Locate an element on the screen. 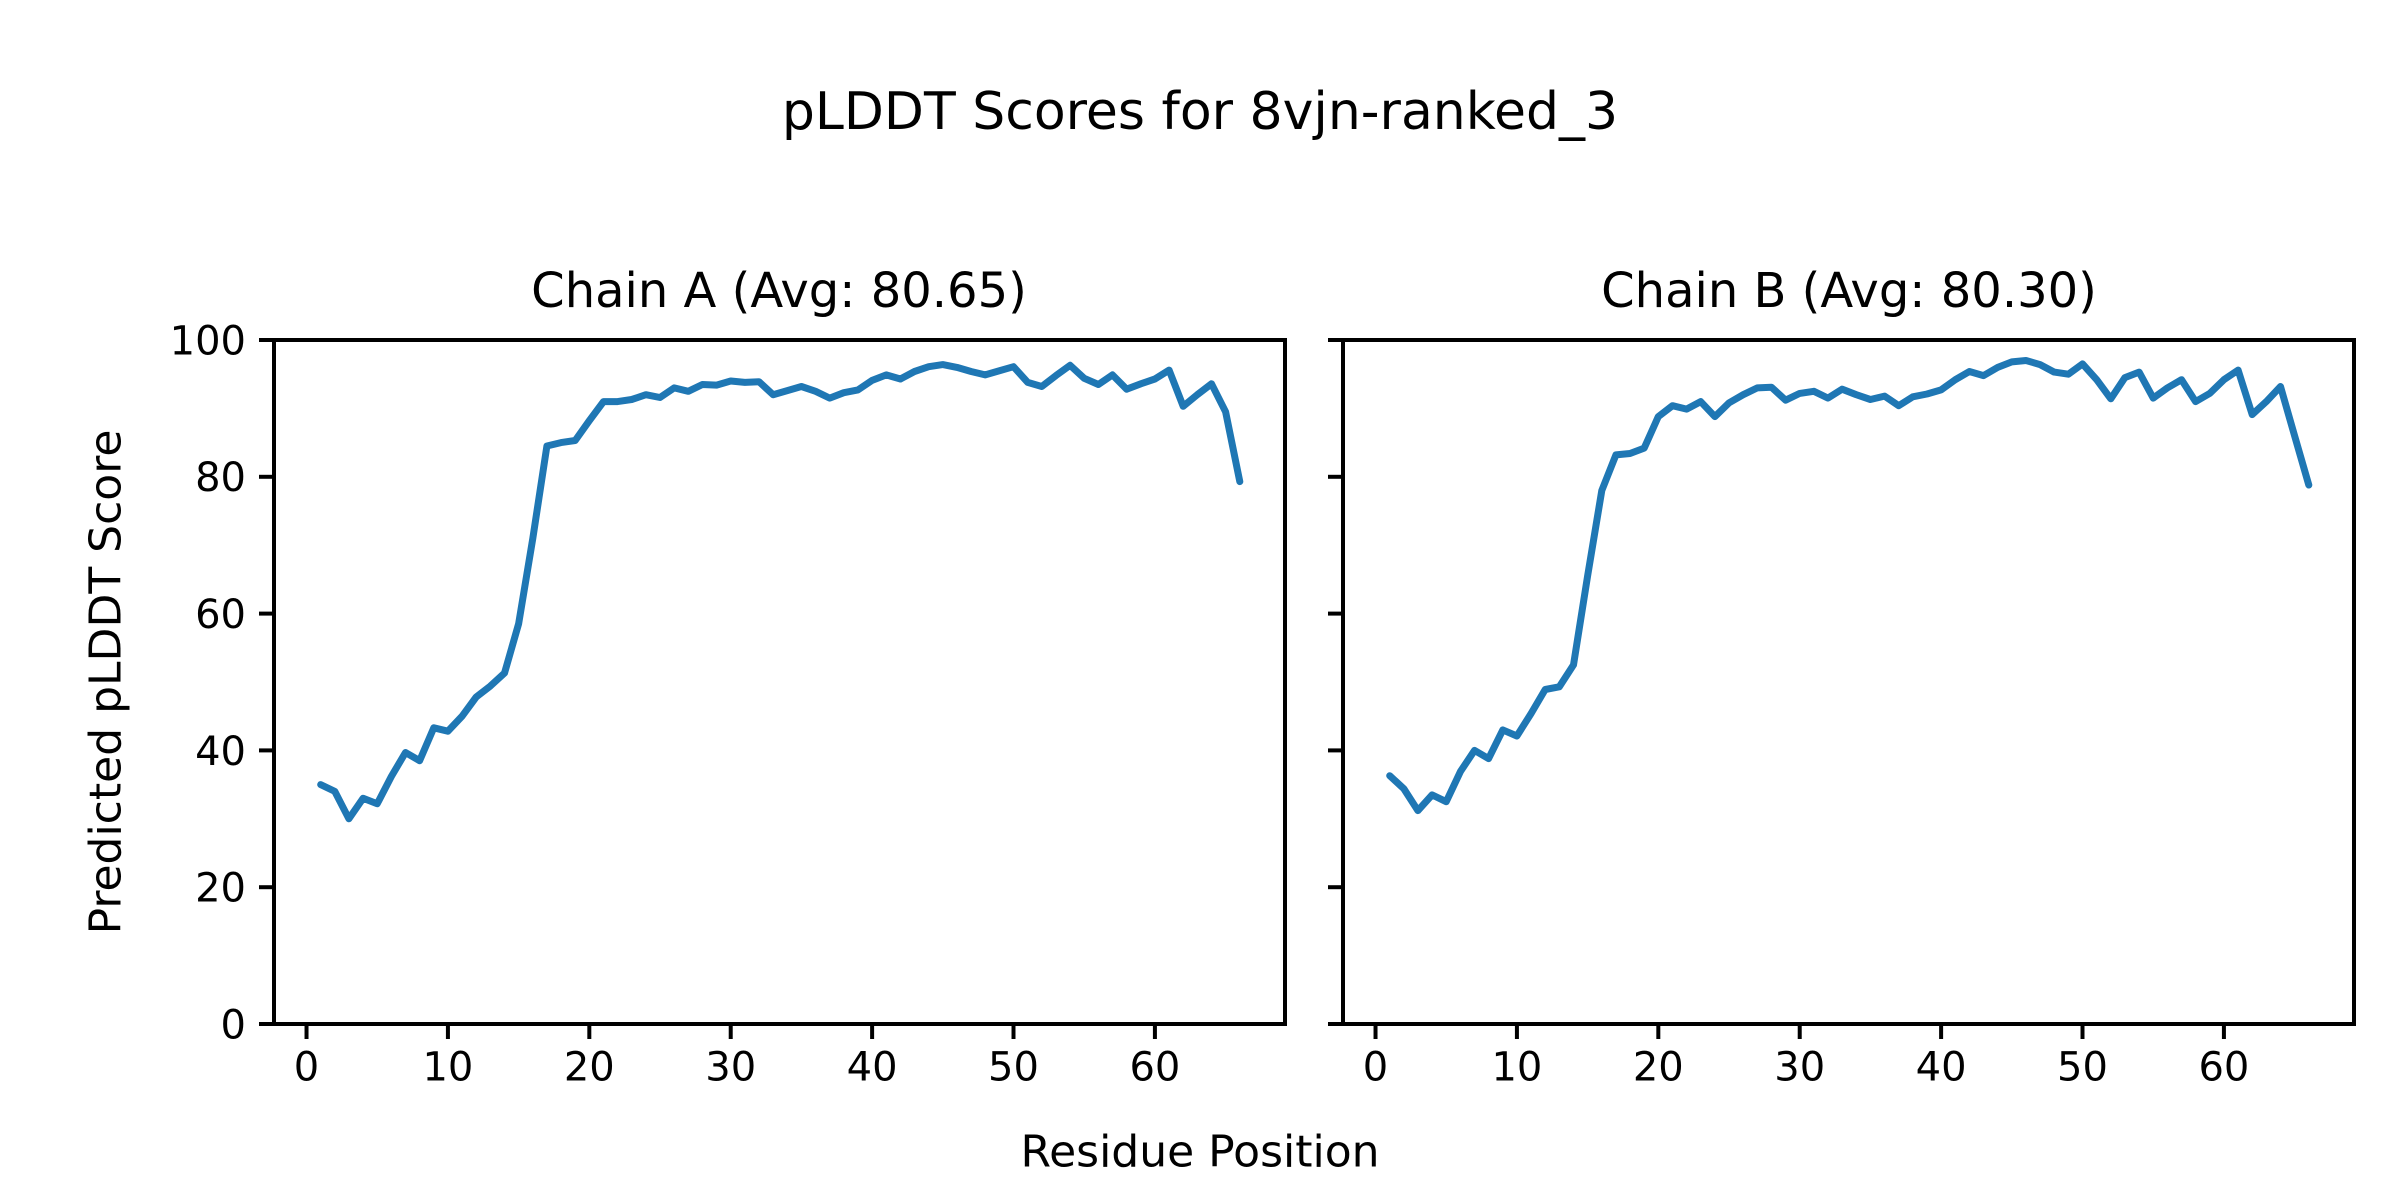  x-tick-label-chain-a: 10 is located at coordinates (447, 1067).